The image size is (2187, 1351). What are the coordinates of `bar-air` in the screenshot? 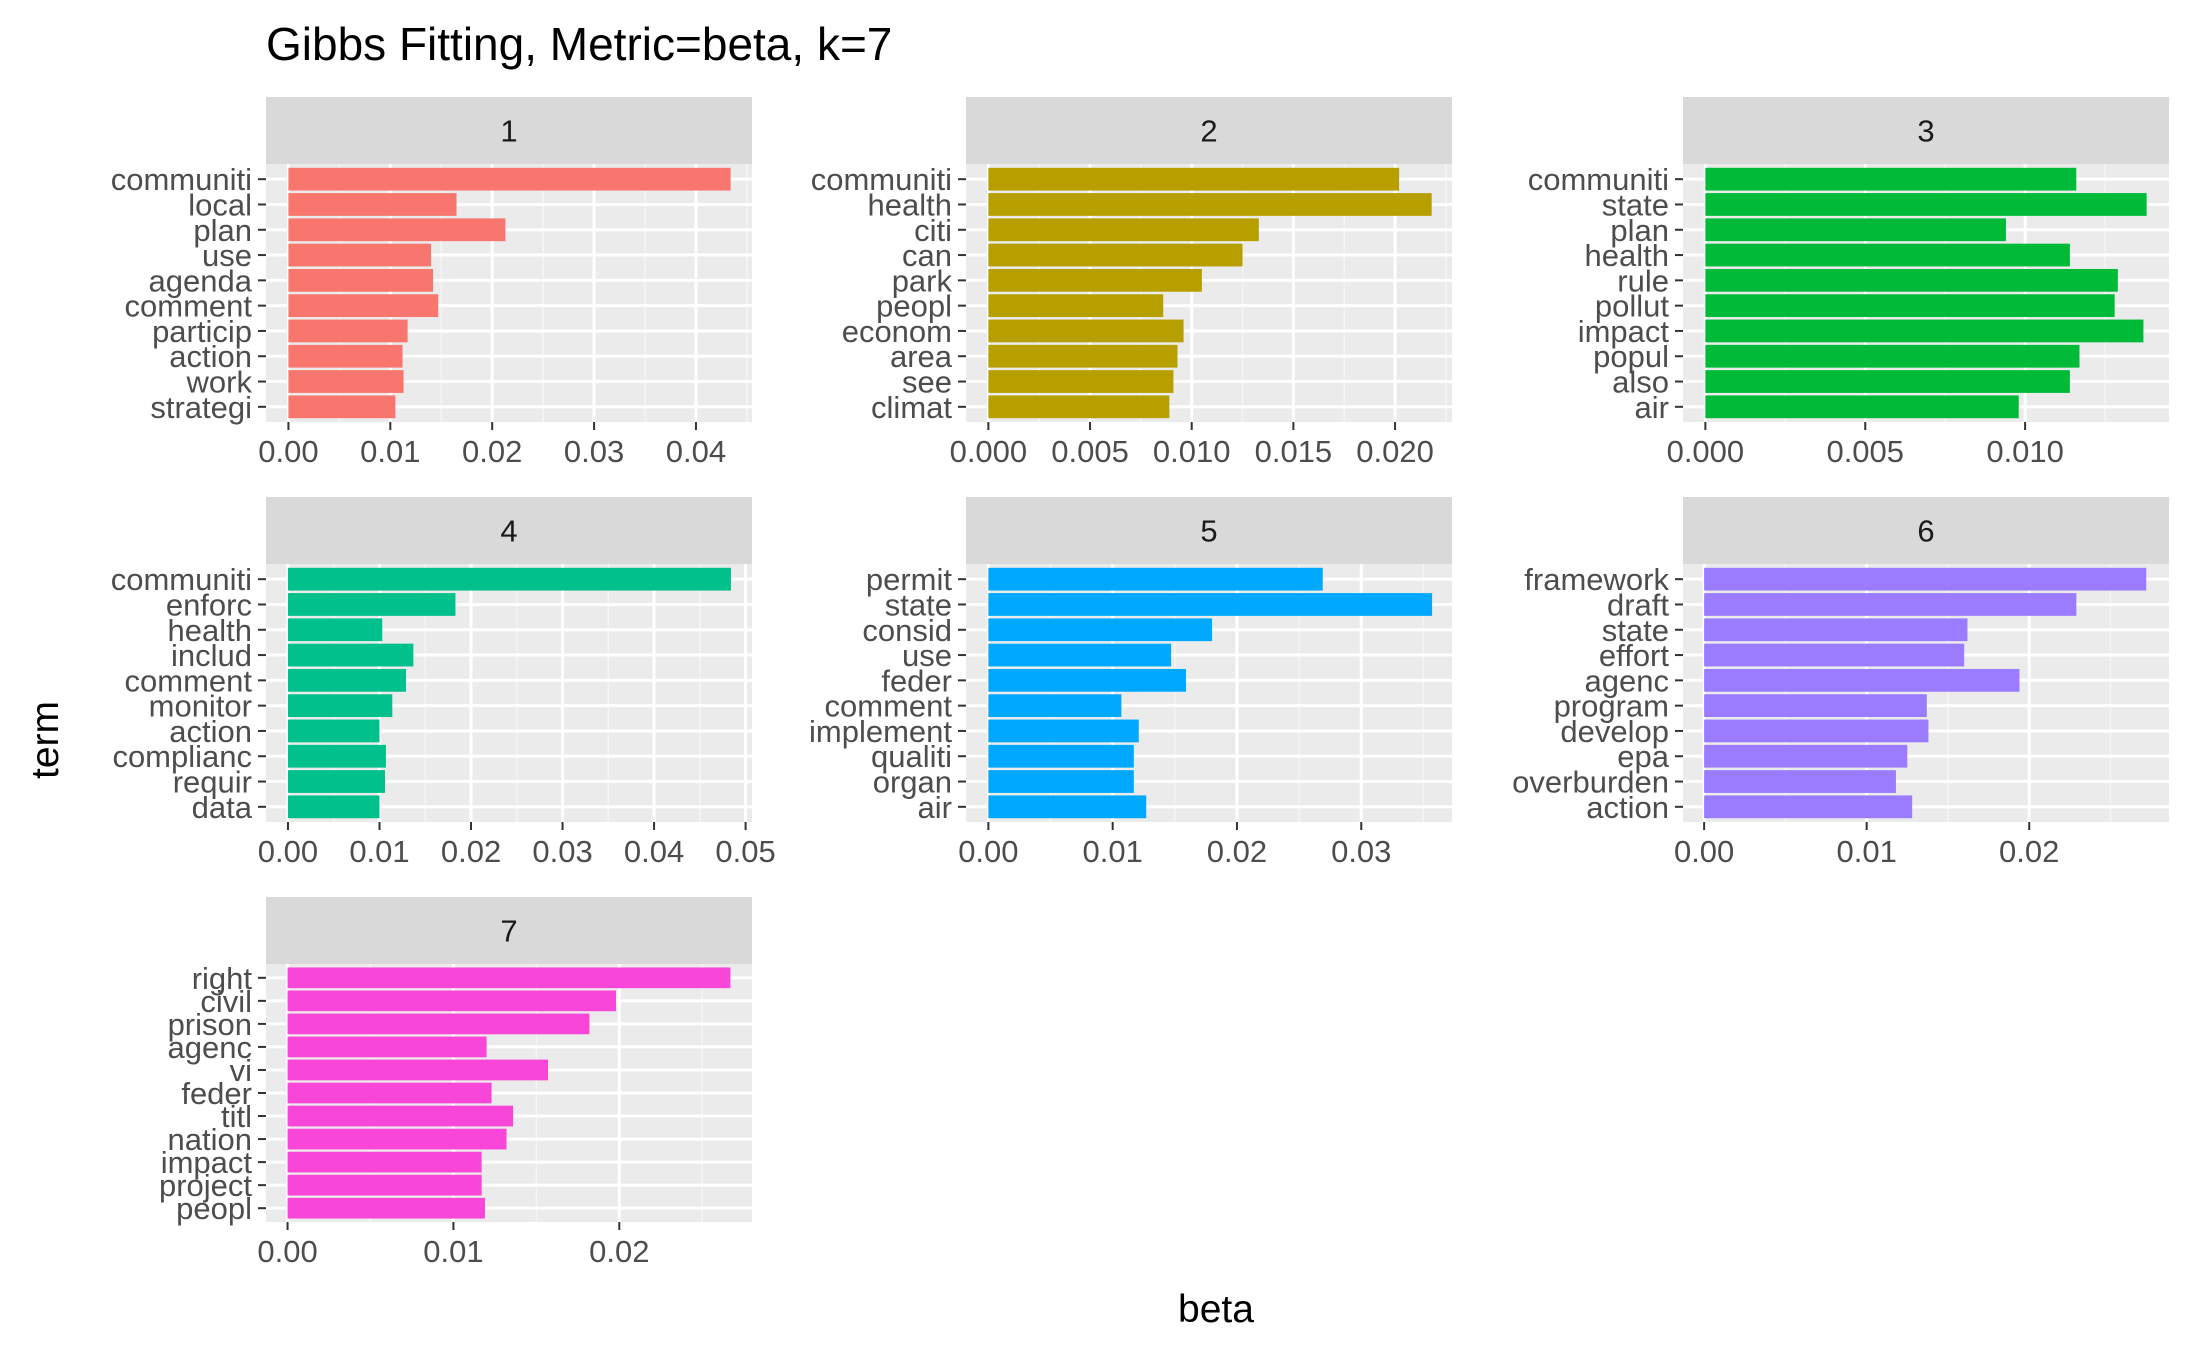 It's located at (1067, 807).